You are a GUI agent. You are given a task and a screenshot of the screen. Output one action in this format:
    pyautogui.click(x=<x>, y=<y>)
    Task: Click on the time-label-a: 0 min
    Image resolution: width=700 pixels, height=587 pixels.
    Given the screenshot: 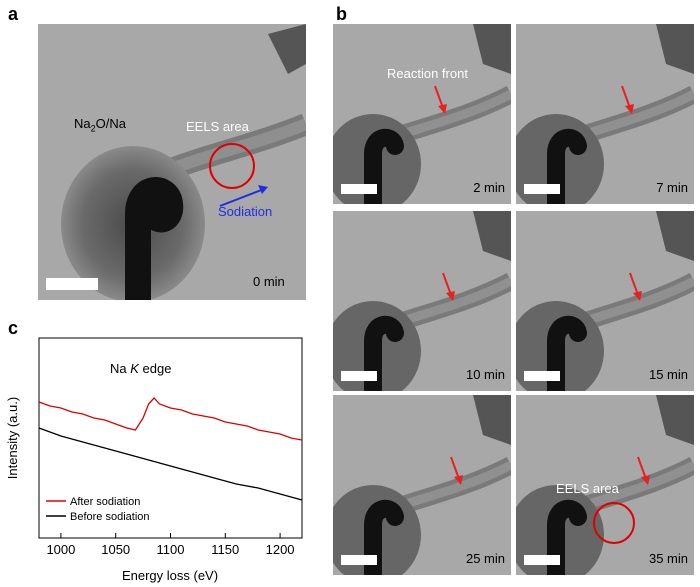 What is the action you would take?
    pyautogui.click(x=269, y=281)
    